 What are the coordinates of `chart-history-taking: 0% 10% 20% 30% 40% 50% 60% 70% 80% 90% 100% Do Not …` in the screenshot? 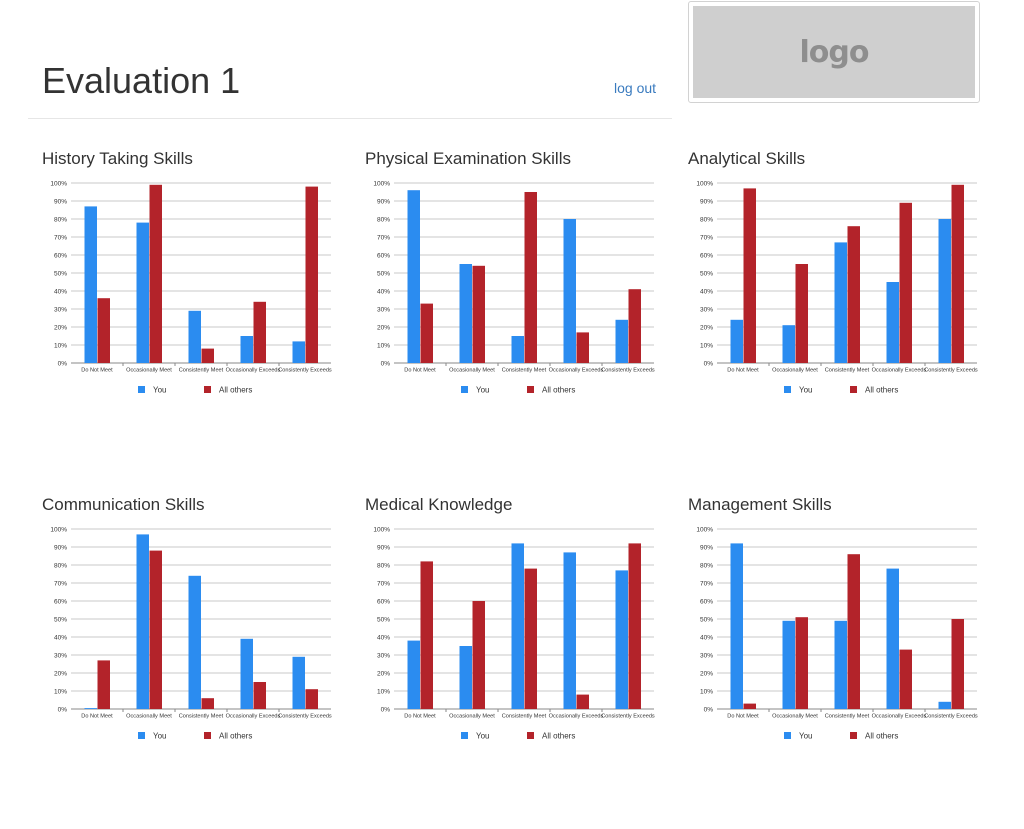 It's located at (191, 288).